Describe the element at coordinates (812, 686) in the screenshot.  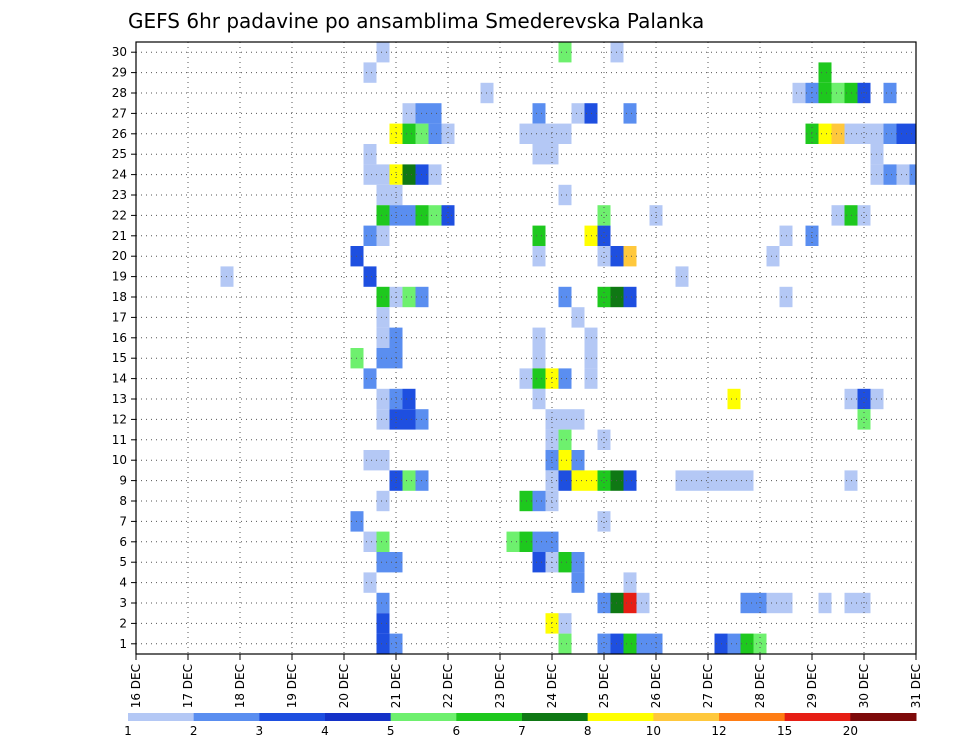
I see `x-tick-label: 29 DEC` at that location.